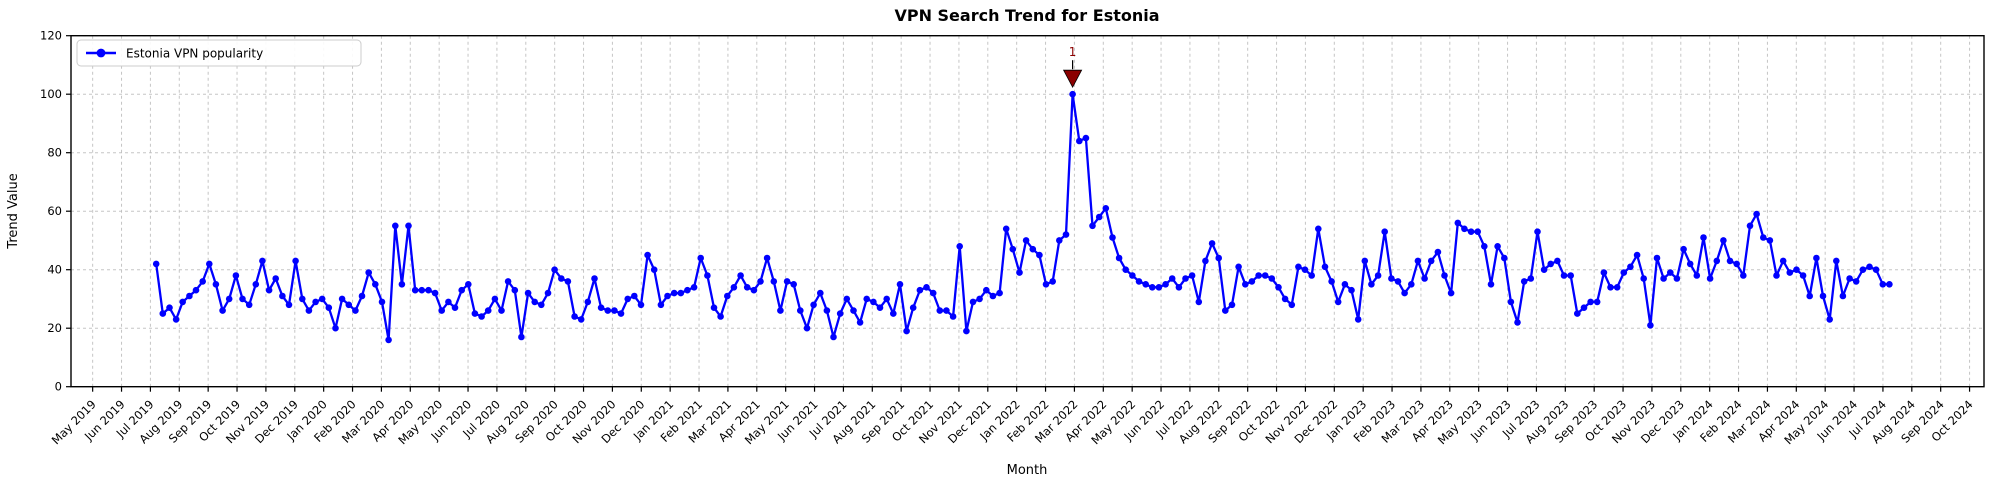  What do you see at coordinates (1072, 67) in the screenshot?
I see `peak-annotation: 1` at bounding box center [1072, 67].